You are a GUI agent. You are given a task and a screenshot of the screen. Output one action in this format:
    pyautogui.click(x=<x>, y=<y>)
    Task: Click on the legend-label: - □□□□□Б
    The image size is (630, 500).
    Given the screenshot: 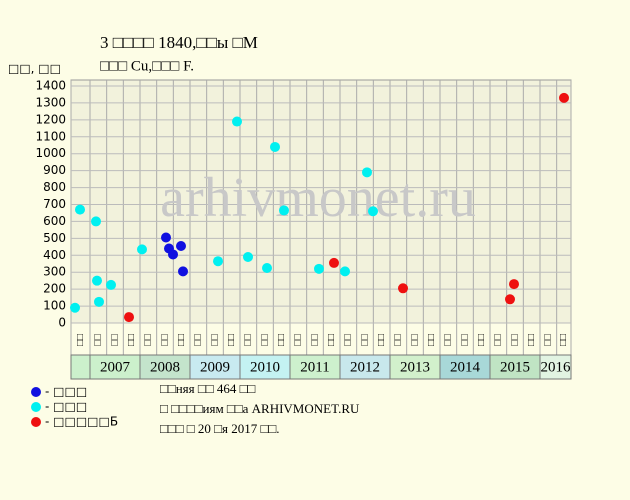 What is the action you would take?
    pyautogui.click(x=81, y=422)
    